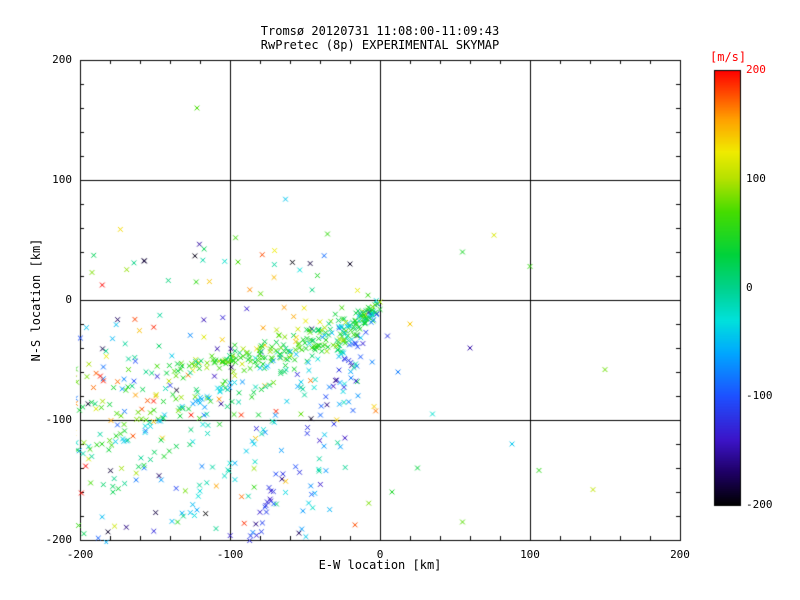  What do you see at coordinates (756, 178) in the screenshot?
I see `colorbar-tick-label: 100` at bounding box center [756, 178].